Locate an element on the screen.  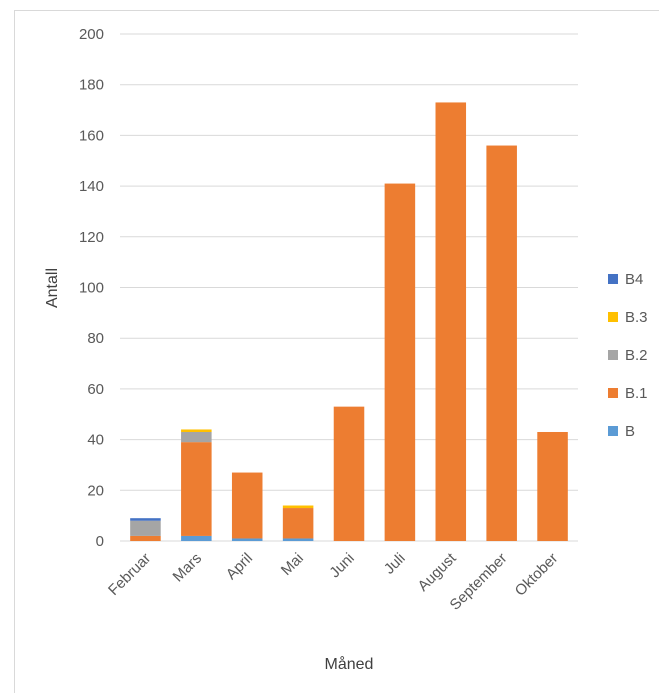
legend-label: B4 is located at coordinates (634, 279).